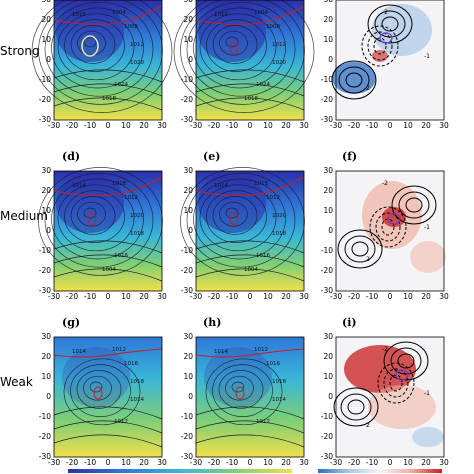 This screenshot has height=474, width=474. What do you see at coordinates (121, 85) in the screenshot?
I see `contour-label: 1024` at bounding box center [121, 85].